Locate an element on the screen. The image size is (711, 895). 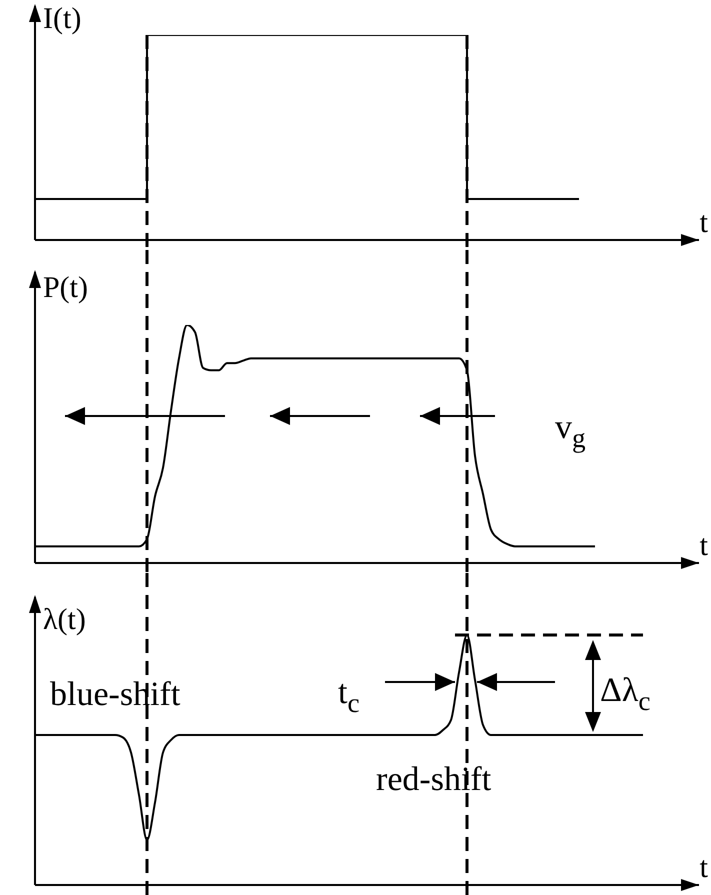
y-axis-title: I(t) is located at coordinates (62, 18).